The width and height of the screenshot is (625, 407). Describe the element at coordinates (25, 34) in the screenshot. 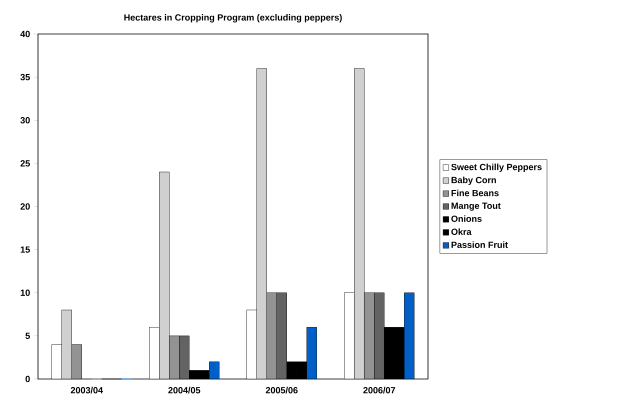

I see `y-tick-label: 40` at that location.